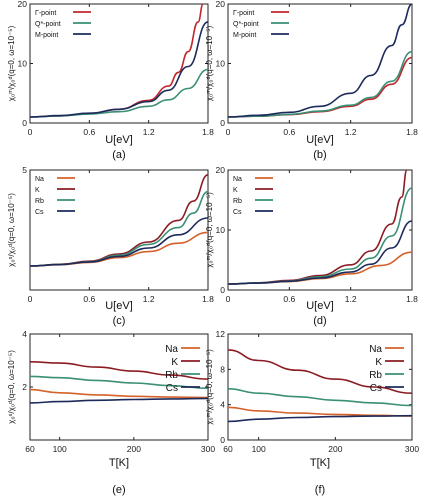 Image resolution: width=430 pixels, height=500 pixels. Describe the element at coordinates (320, 87) in the screenshot. I see `series-line-point` at that location.